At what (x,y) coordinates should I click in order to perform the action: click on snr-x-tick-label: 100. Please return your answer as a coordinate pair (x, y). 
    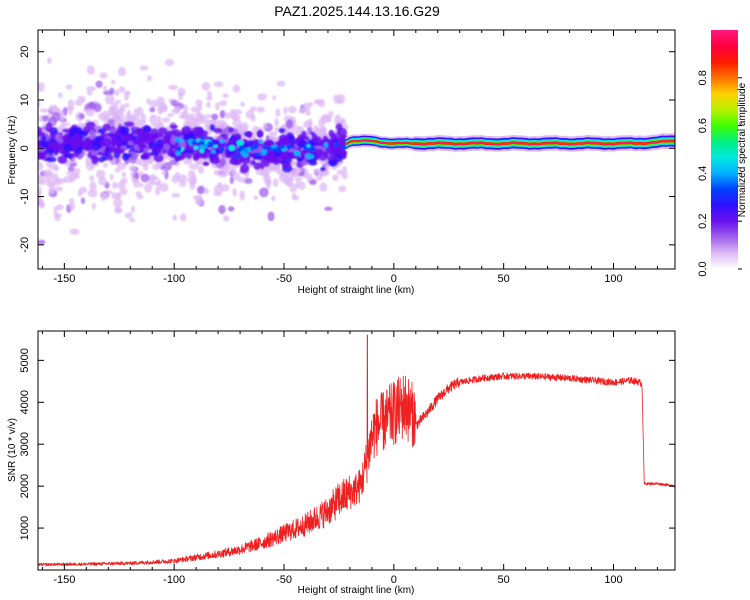
    Looking at the image, I should click on (613, 580).